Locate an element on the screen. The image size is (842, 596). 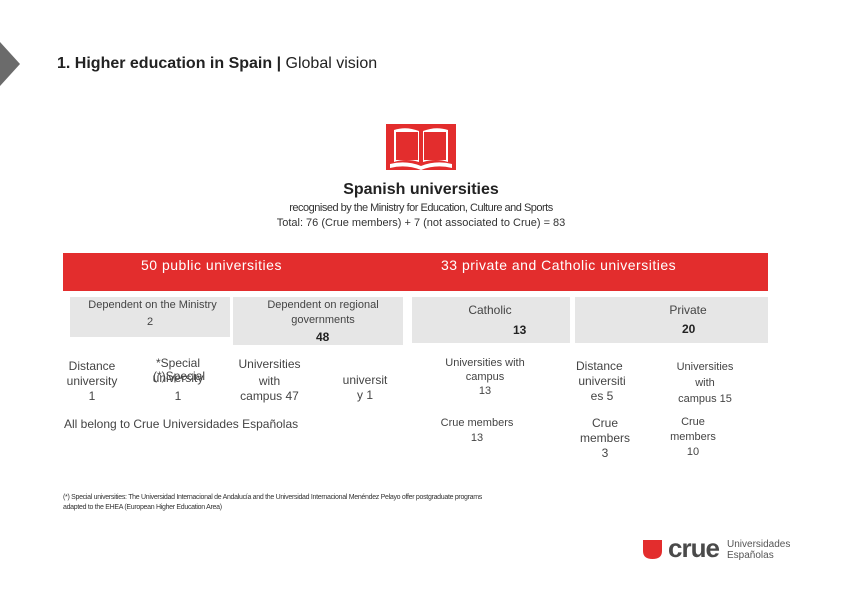
catholic-crue-members: Crue members 13 is located at coordinates (477, 431).